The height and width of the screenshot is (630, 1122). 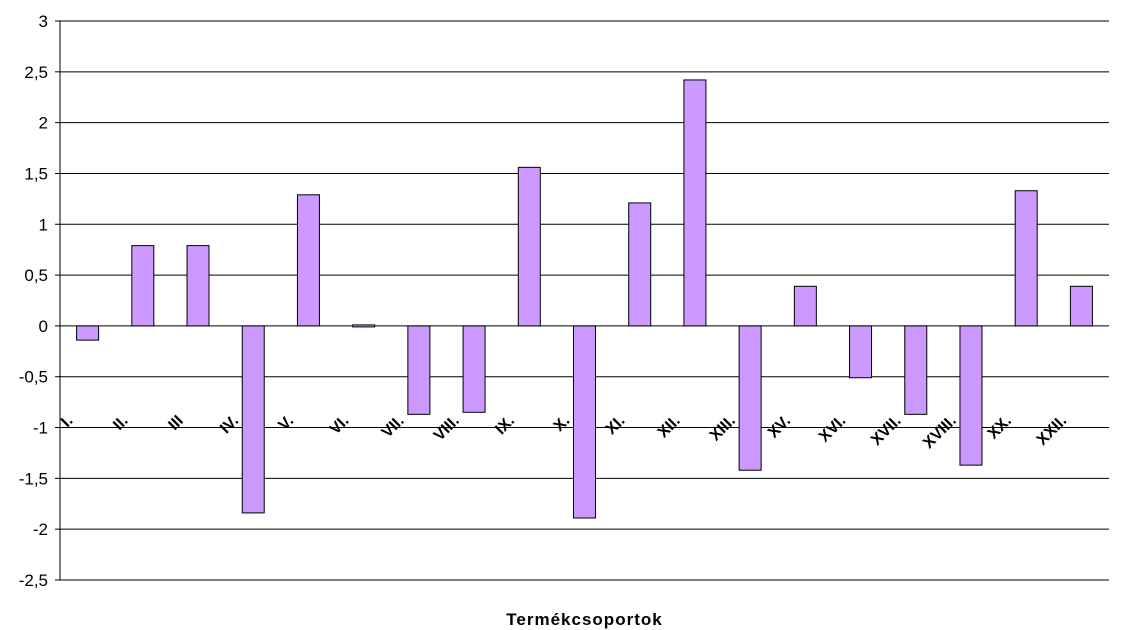 What do you see at coordinates (229, 424) in the screenshot?
I see `x-tick-label: IV.` at bounding box center [229, 424].